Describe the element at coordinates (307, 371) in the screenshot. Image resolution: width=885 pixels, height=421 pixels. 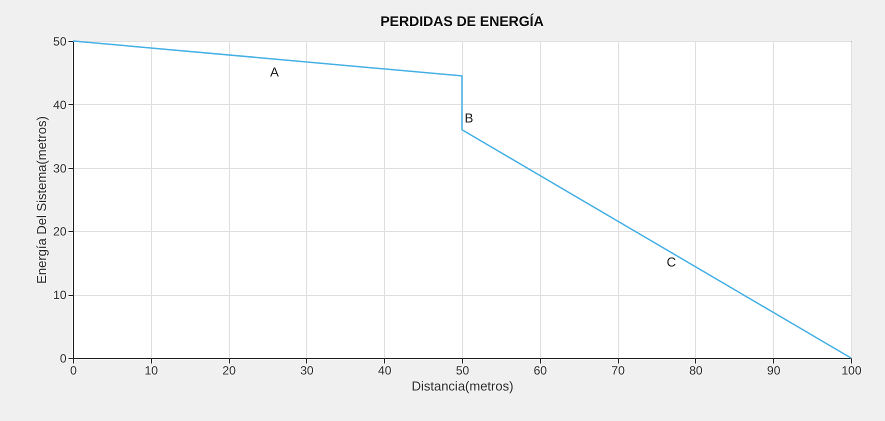
I see `x-tick-label: 30` at that location.